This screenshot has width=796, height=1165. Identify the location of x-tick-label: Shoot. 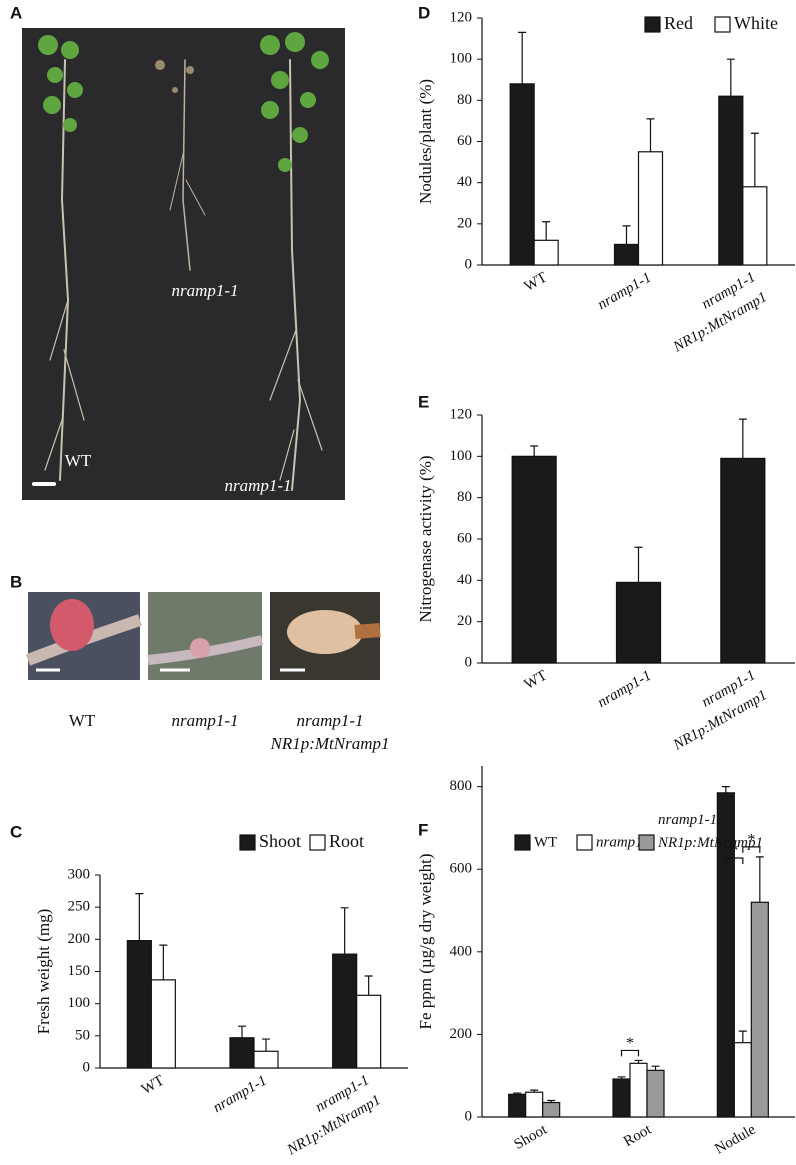
(531, 1137).